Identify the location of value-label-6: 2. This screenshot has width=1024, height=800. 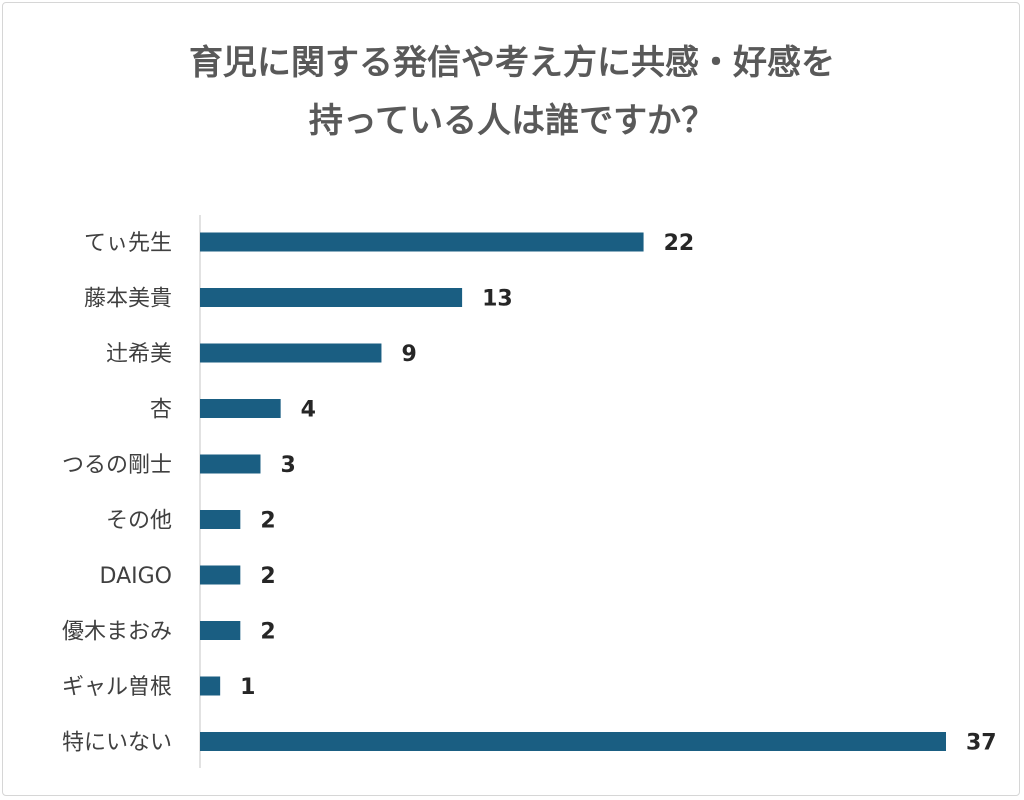
(267, 576).